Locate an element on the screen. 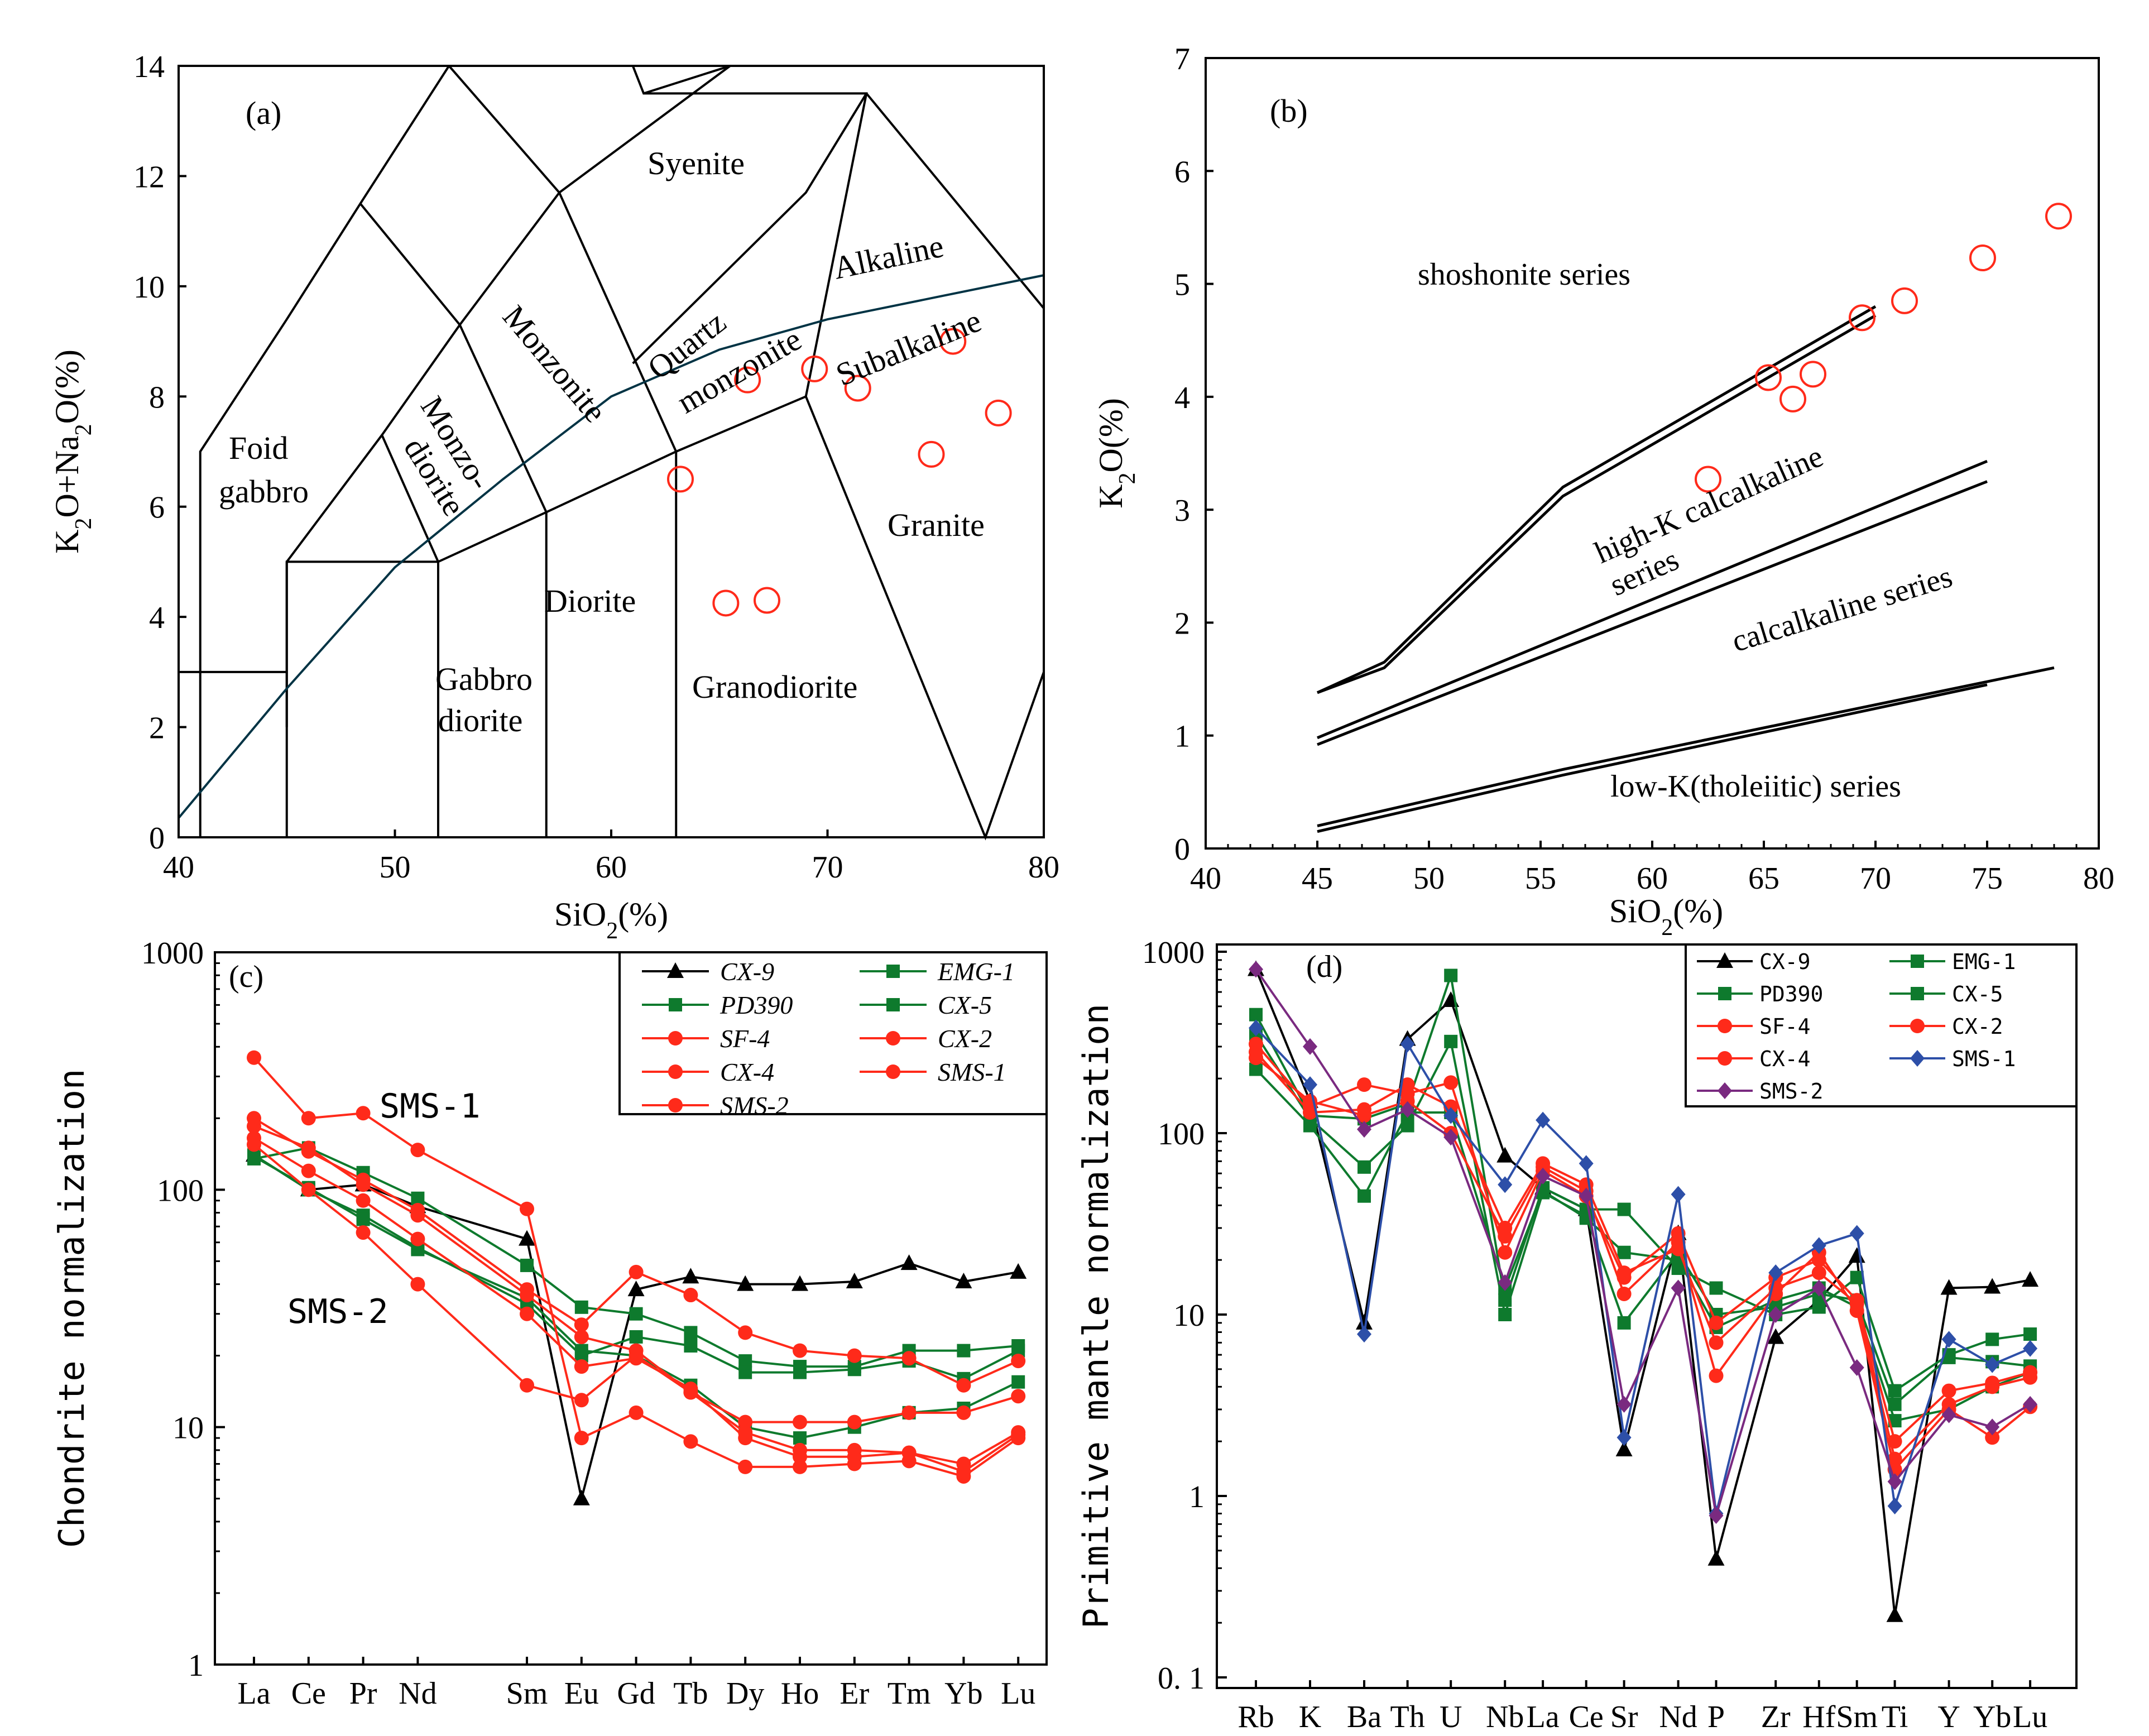  c-point-PD390-Er is located at coordinates (854, 1370).